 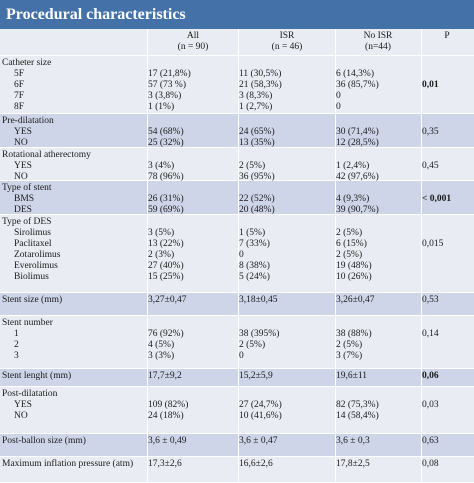 What do you see at coordinates (447, 304) in the screenshot?
I see `p-value-cell: 0,53` at bounding box center [447, 304].